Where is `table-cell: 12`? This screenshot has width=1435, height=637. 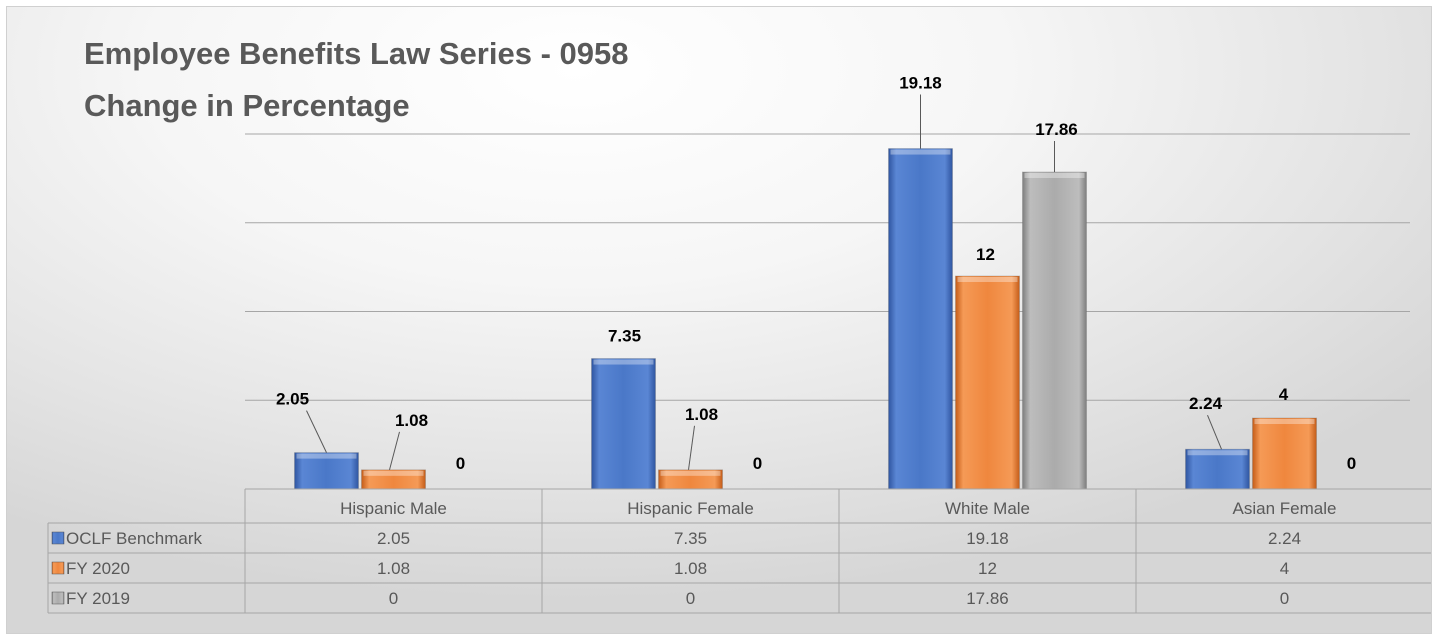 table-cell: 12 is located at coordinates (987, 568).